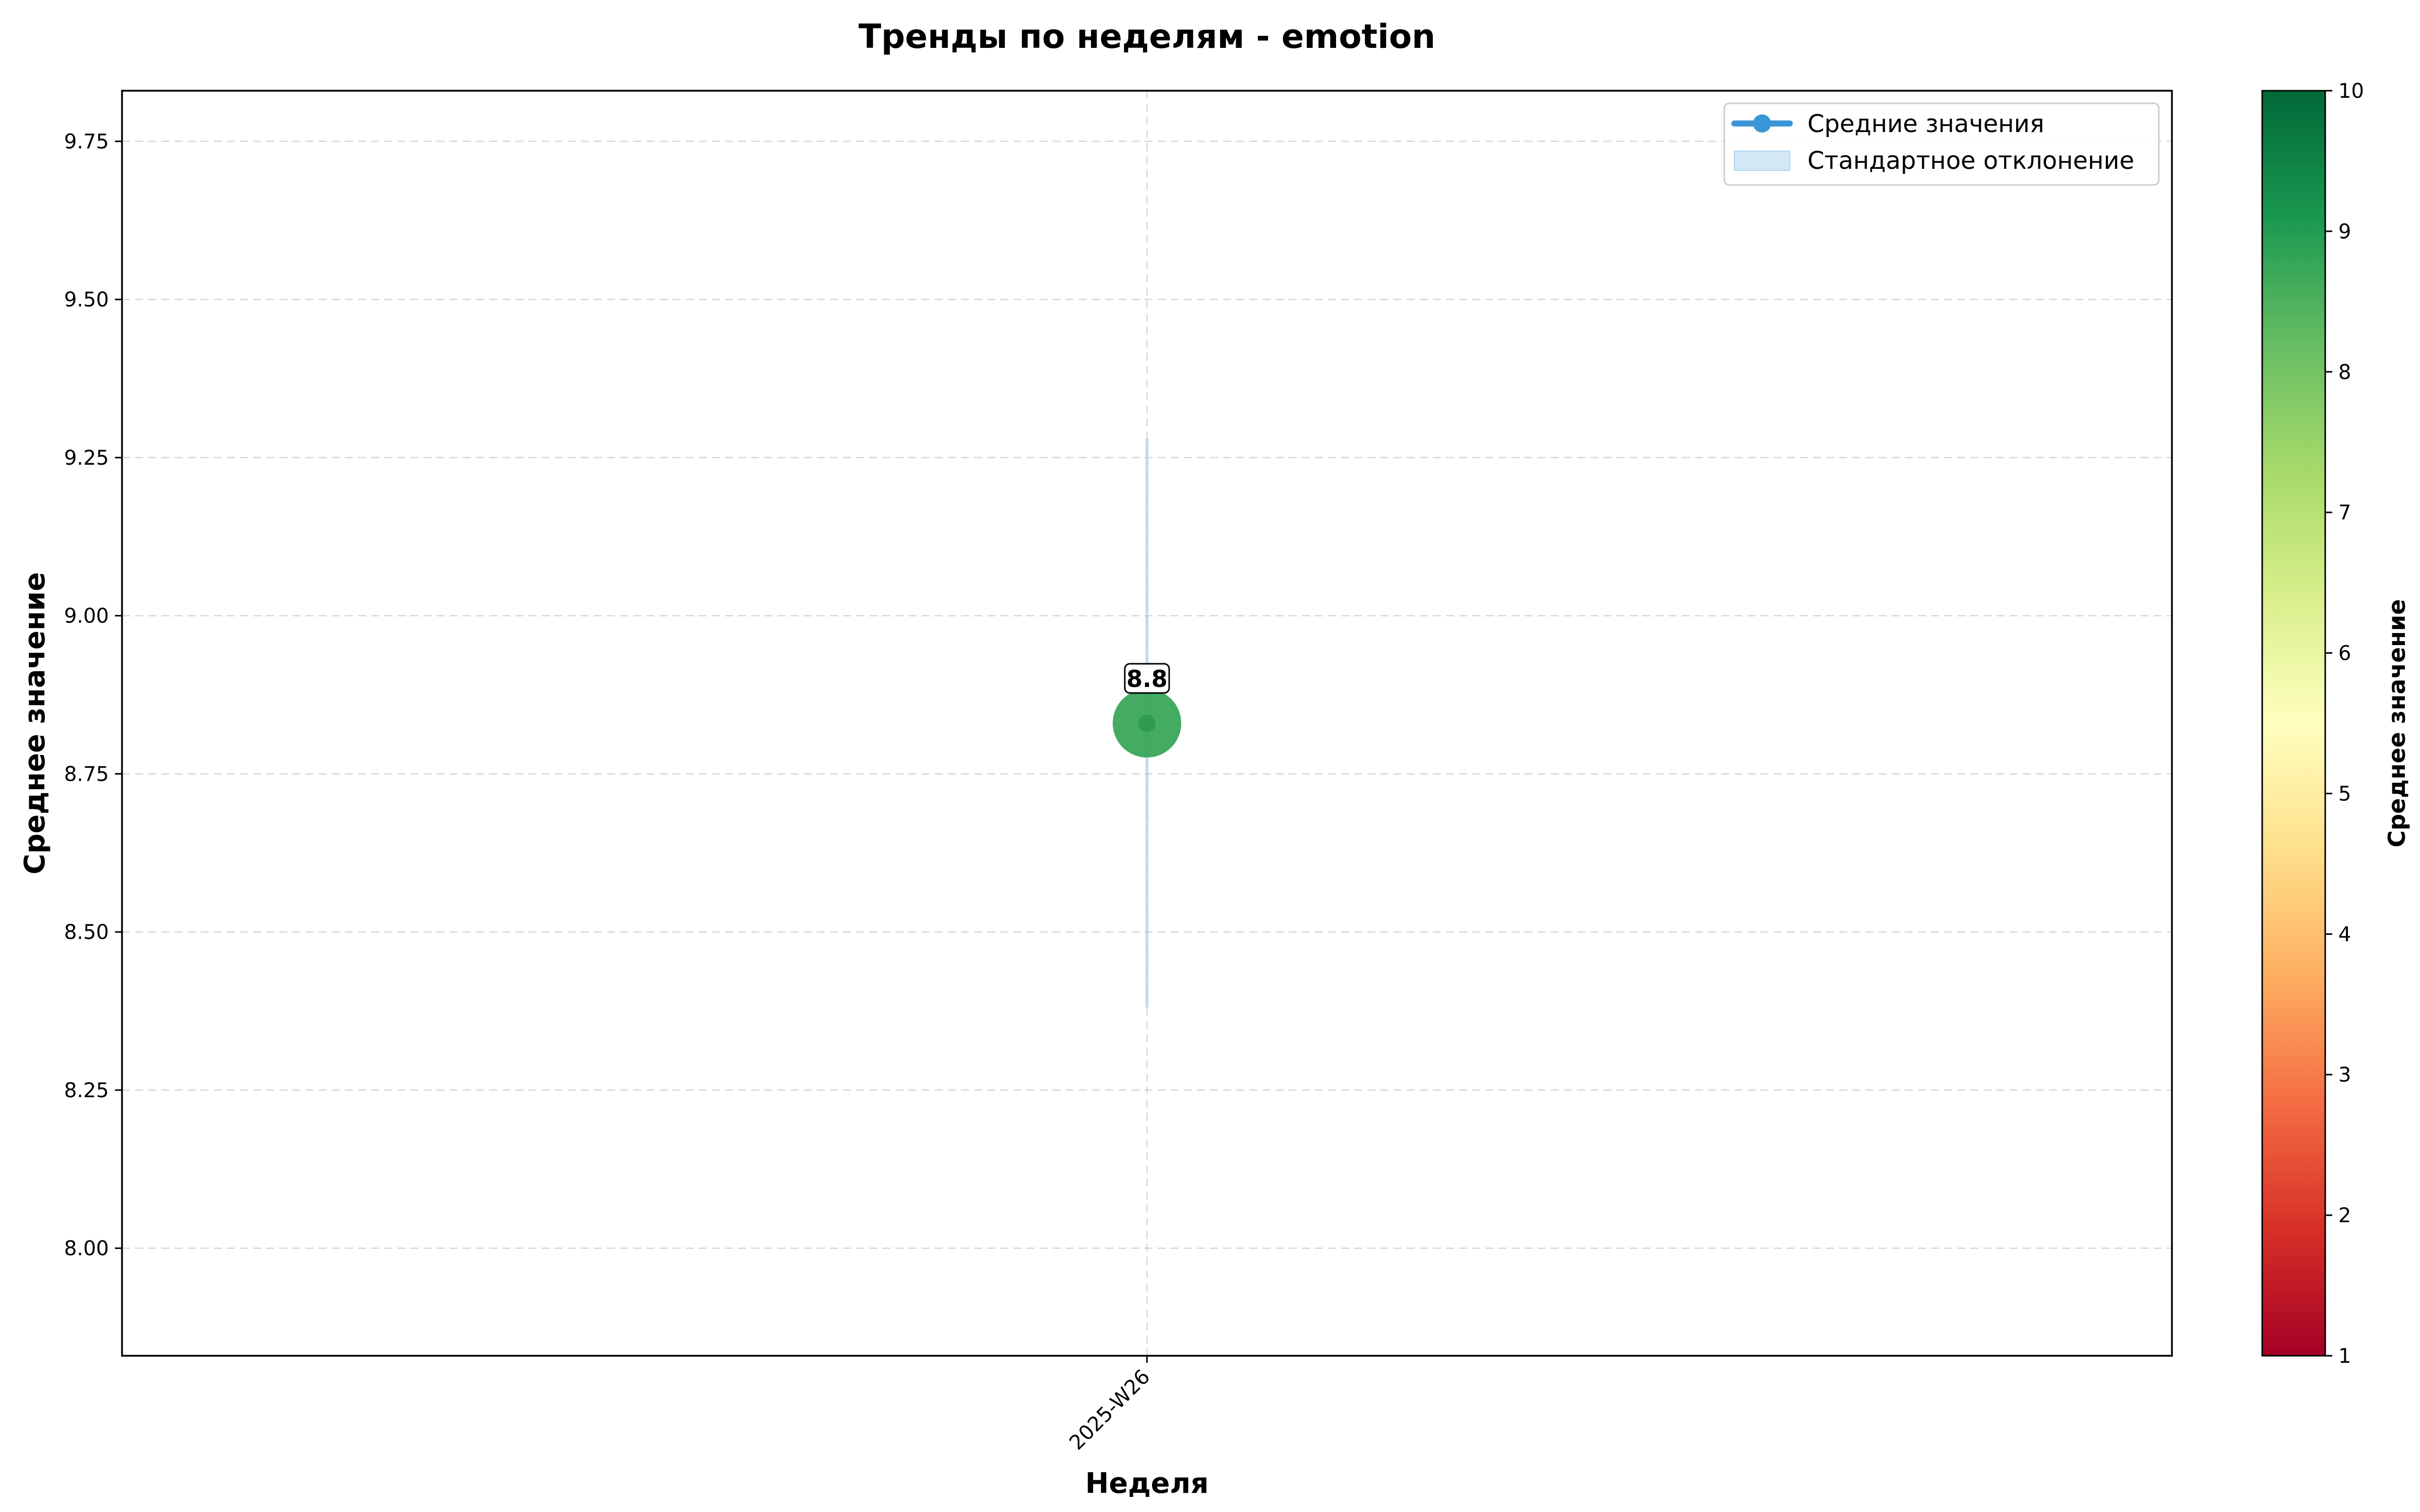 The image size is (2420, 1512). What do you see at coordinates (86, 774) in the screenshot?
I see `y-tick-label: 8.75` at bounding box center [86, 774].